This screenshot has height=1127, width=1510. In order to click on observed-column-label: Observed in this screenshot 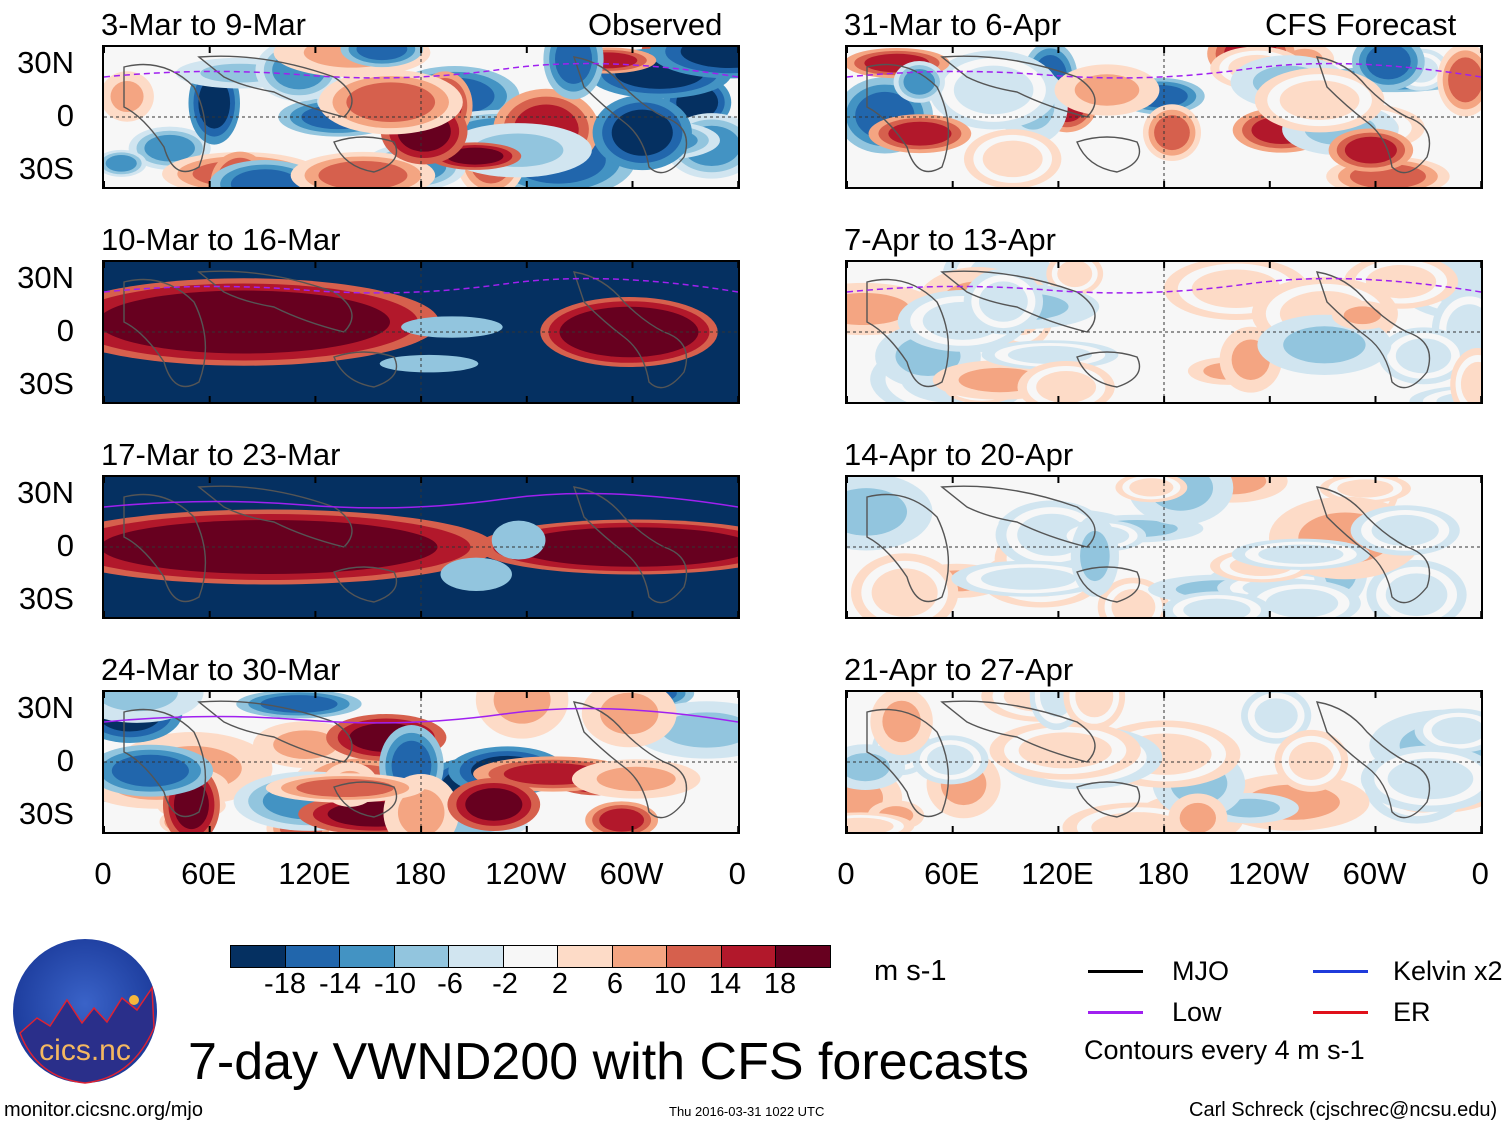, I will do `click(655, 24)`.